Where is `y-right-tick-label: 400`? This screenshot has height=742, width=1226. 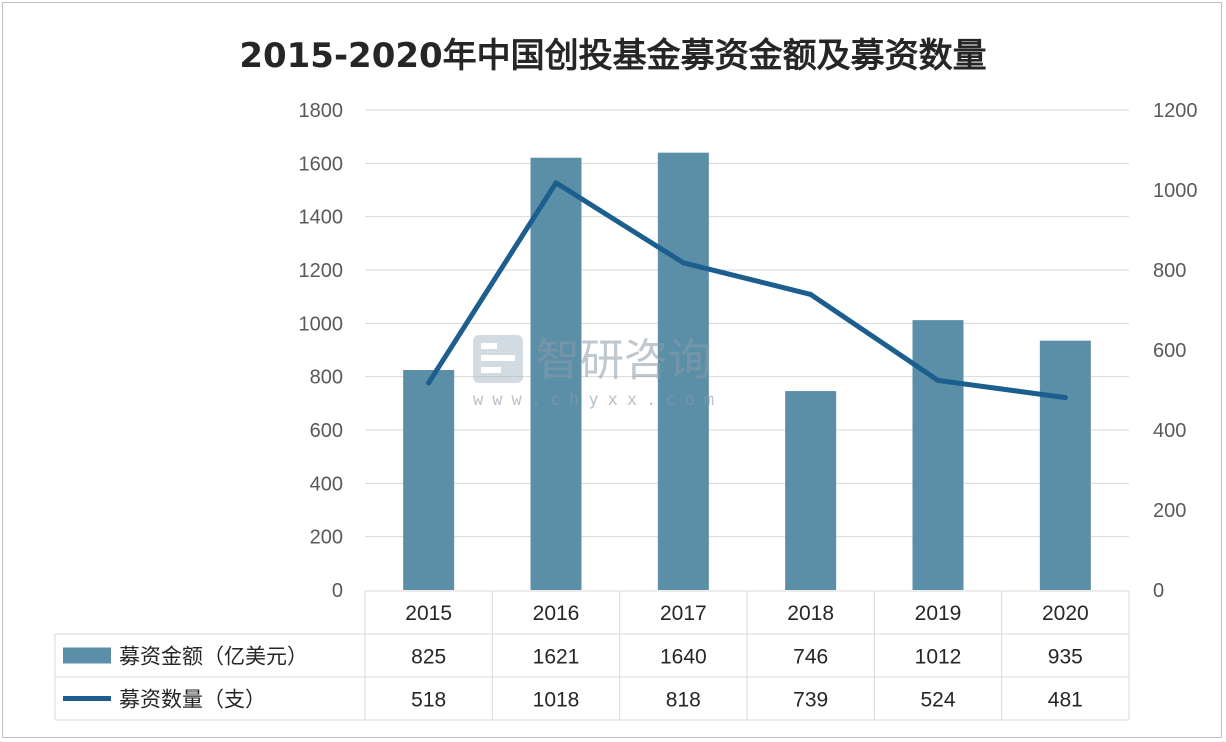 y-right-tick-label: 400 is located at coordinates (1169, 431).